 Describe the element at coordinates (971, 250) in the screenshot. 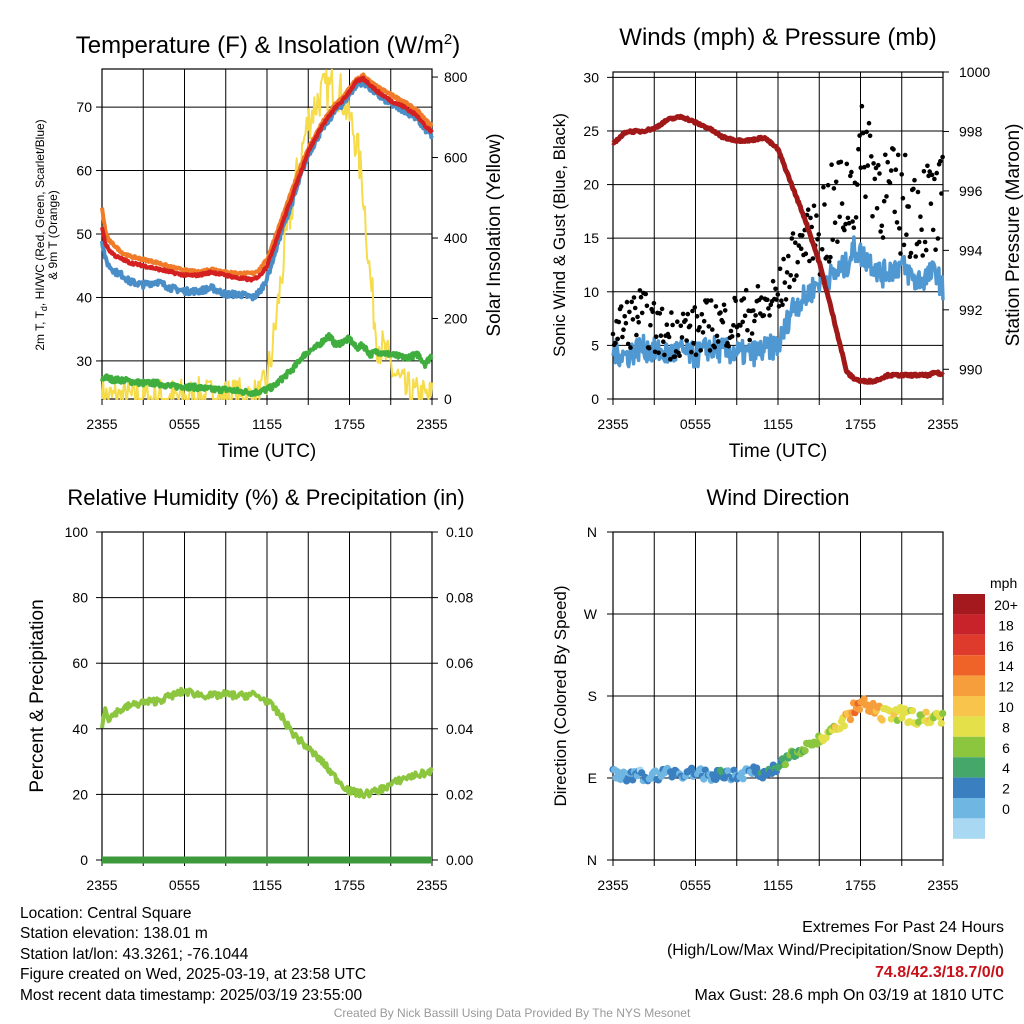

I see `winds-y2tick-label: 994` at that location.